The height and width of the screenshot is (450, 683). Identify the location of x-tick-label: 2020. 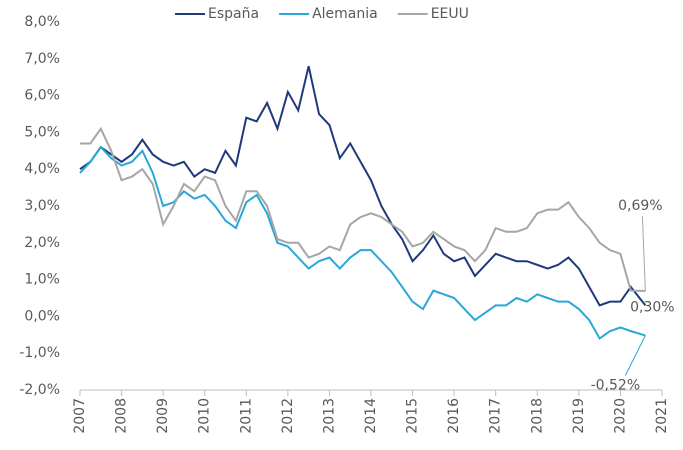
(620, 416).